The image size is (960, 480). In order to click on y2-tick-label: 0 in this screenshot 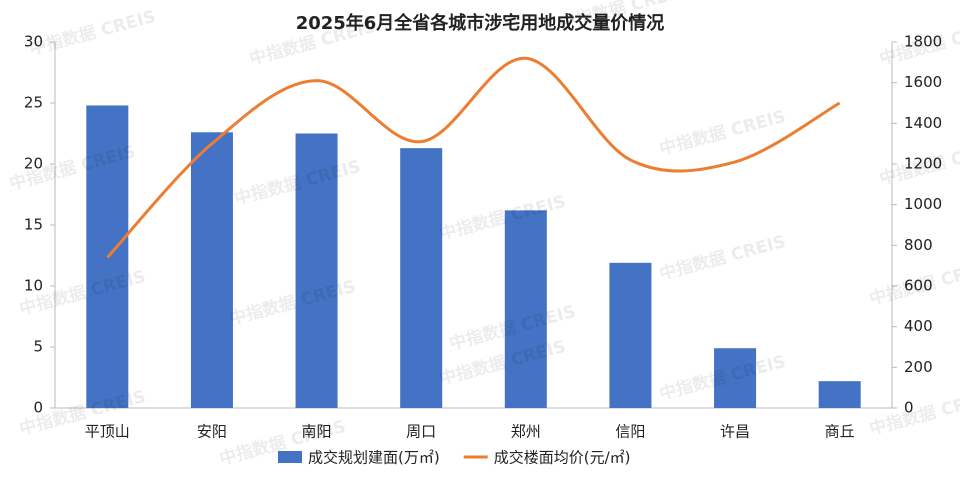, I will do `click(909, 408)`.